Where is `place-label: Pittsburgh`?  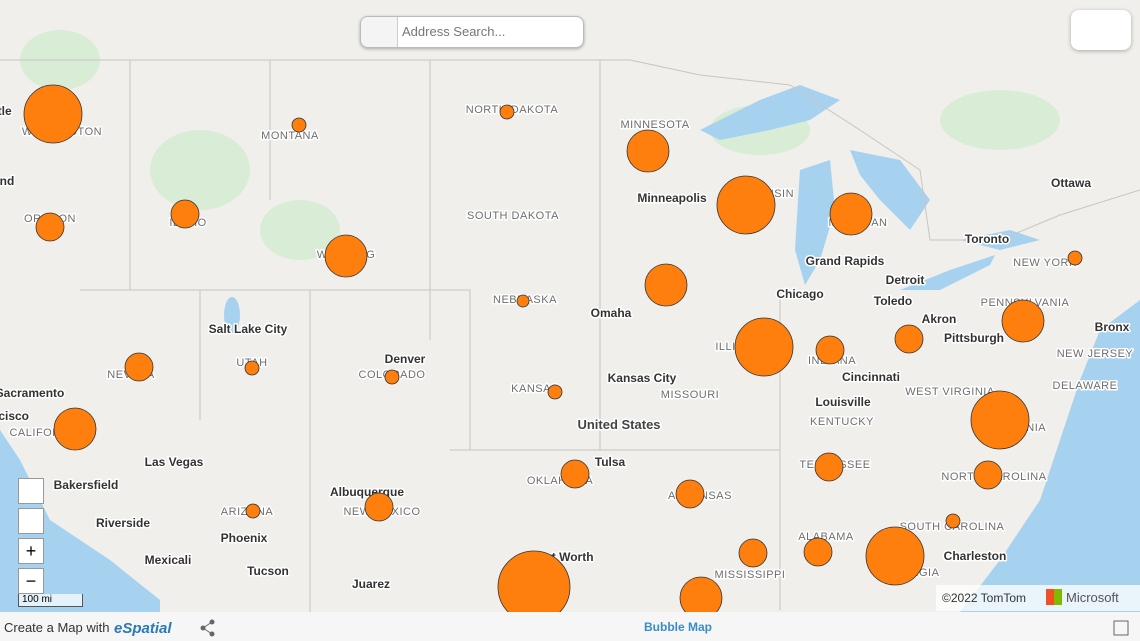 place-label: Pittsburgh is located at coordinates (974, 338).